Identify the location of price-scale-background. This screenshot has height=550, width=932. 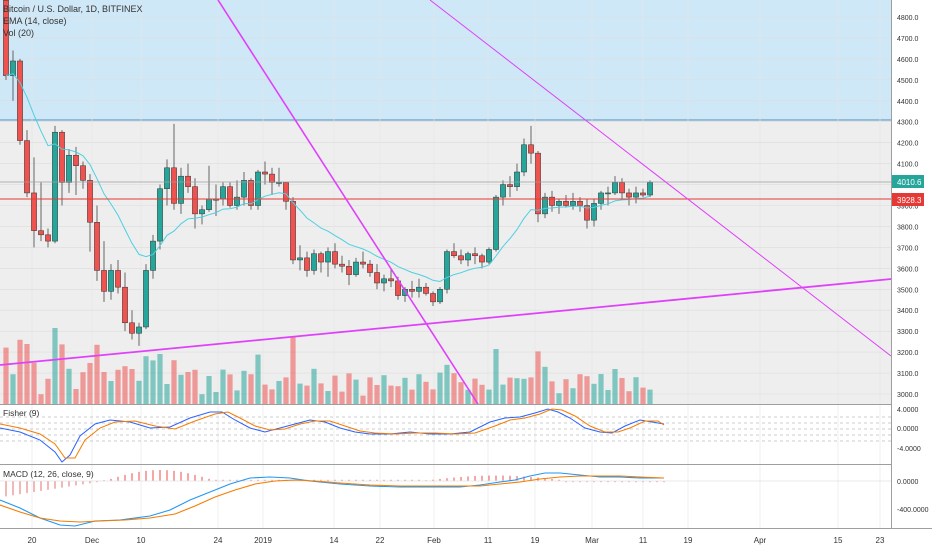
(911, 264).